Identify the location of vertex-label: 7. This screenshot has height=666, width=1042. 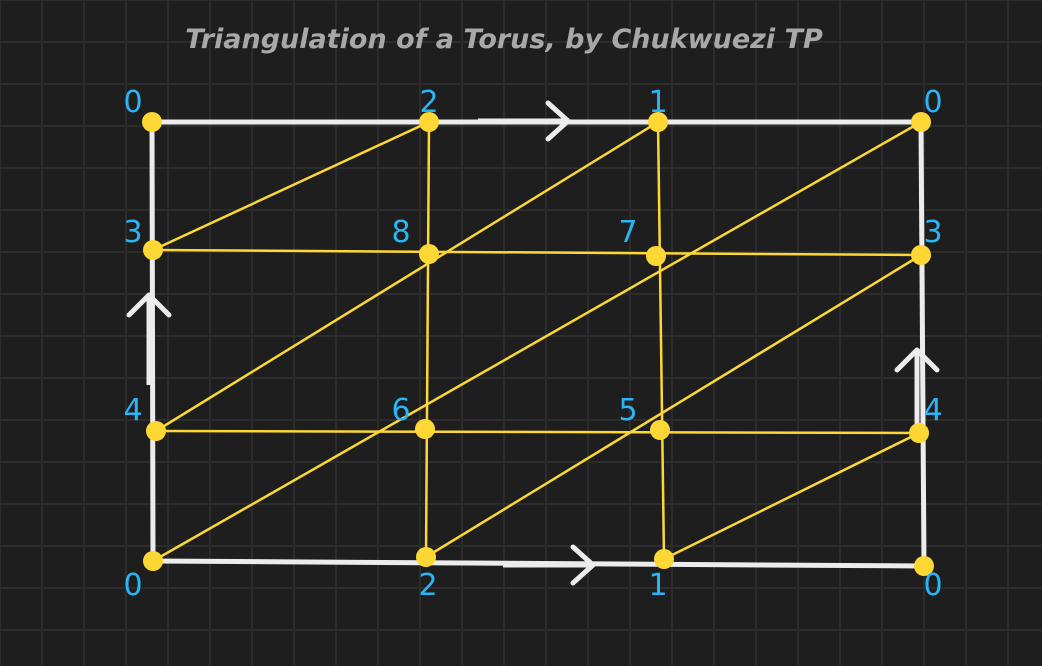
(627, 232).